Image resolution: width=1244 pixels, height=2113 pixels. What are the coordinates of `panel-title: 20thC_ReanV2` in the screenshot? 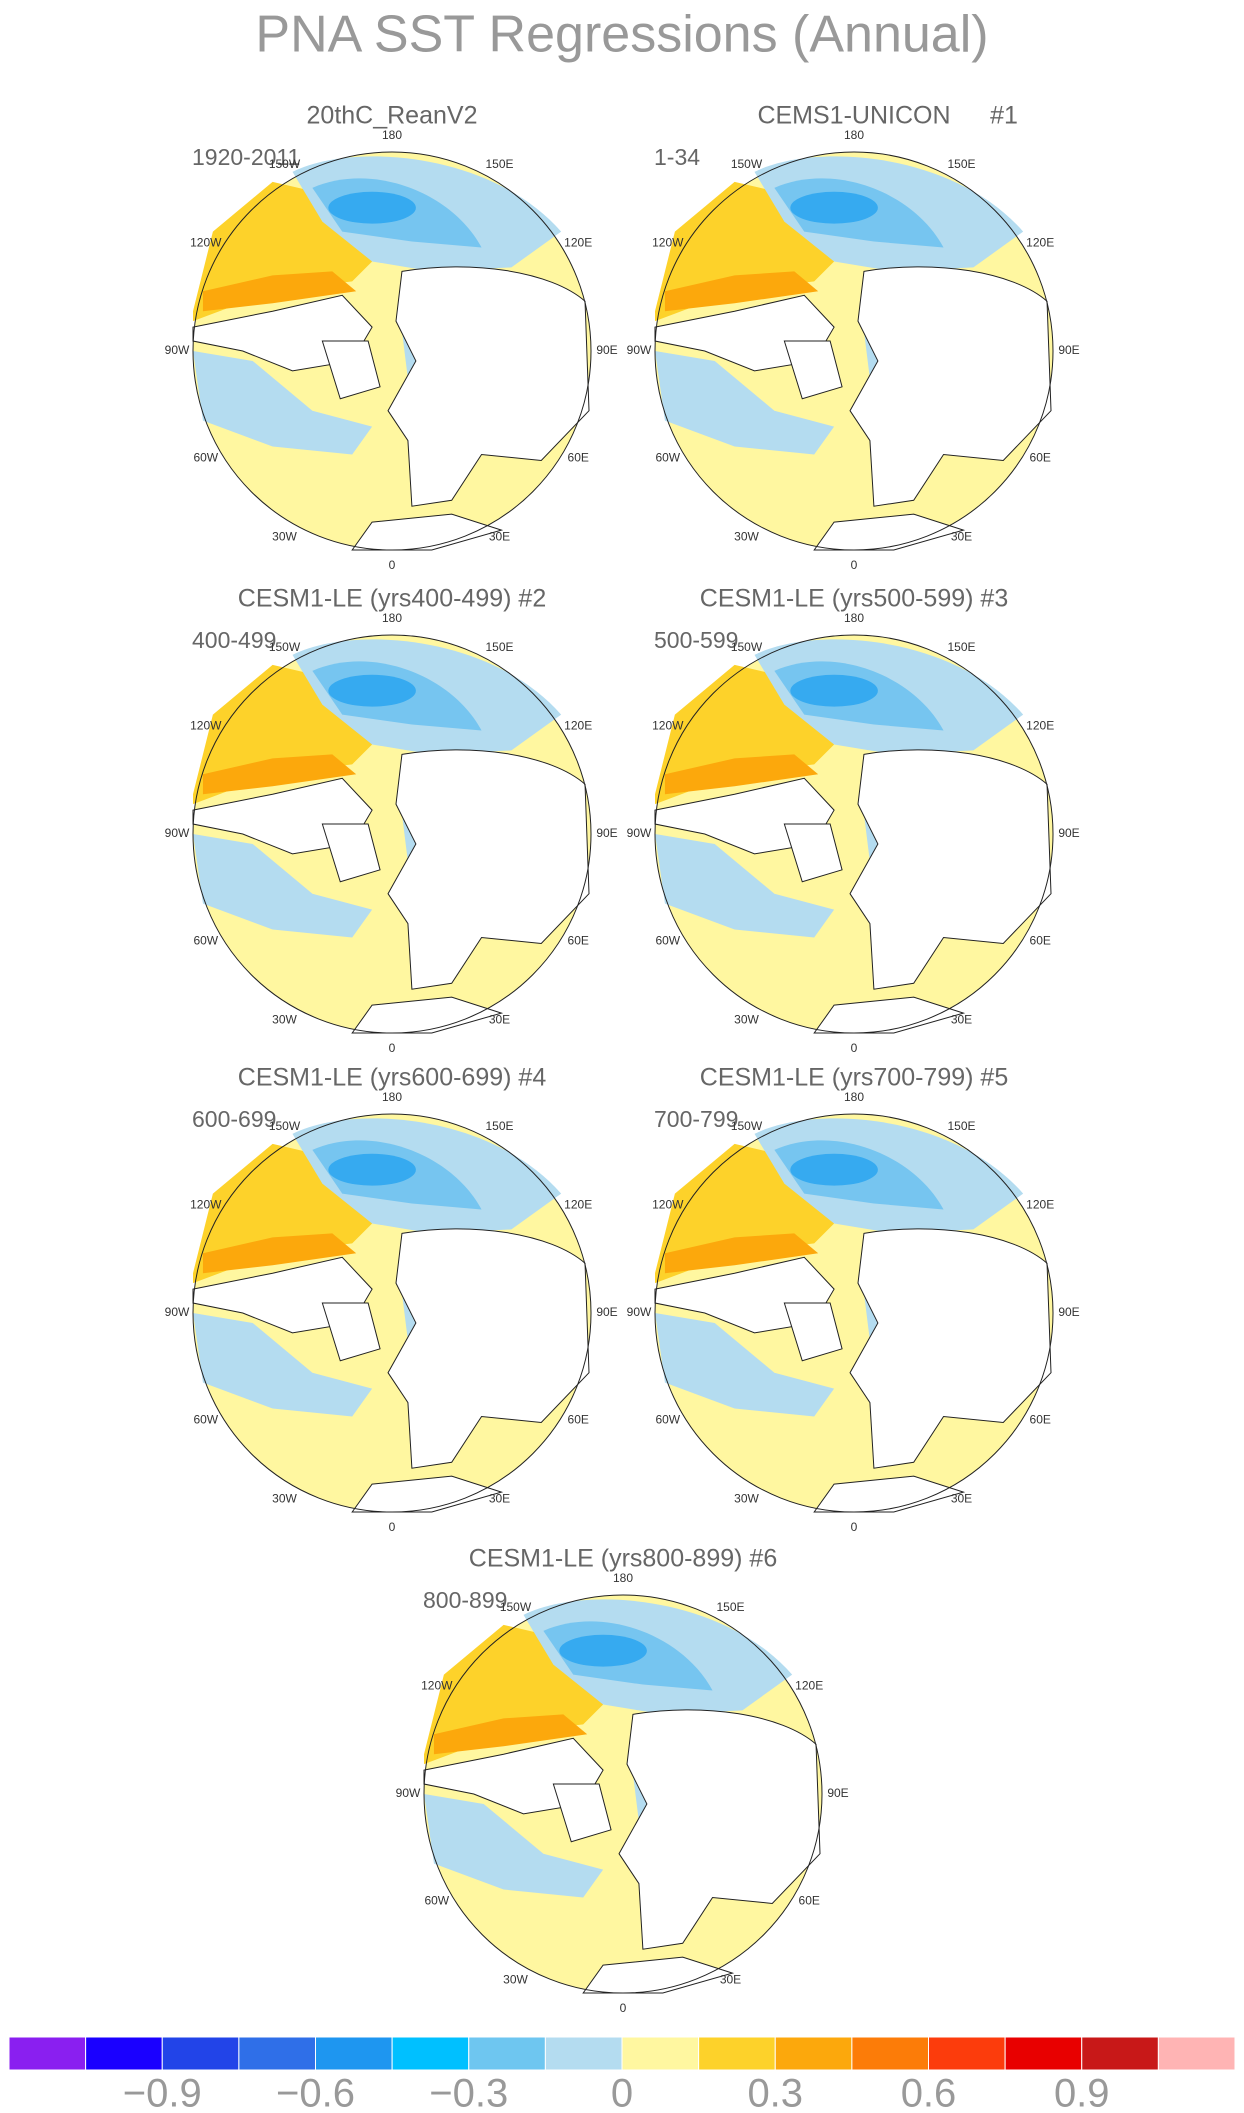 It's located at (392, 116).